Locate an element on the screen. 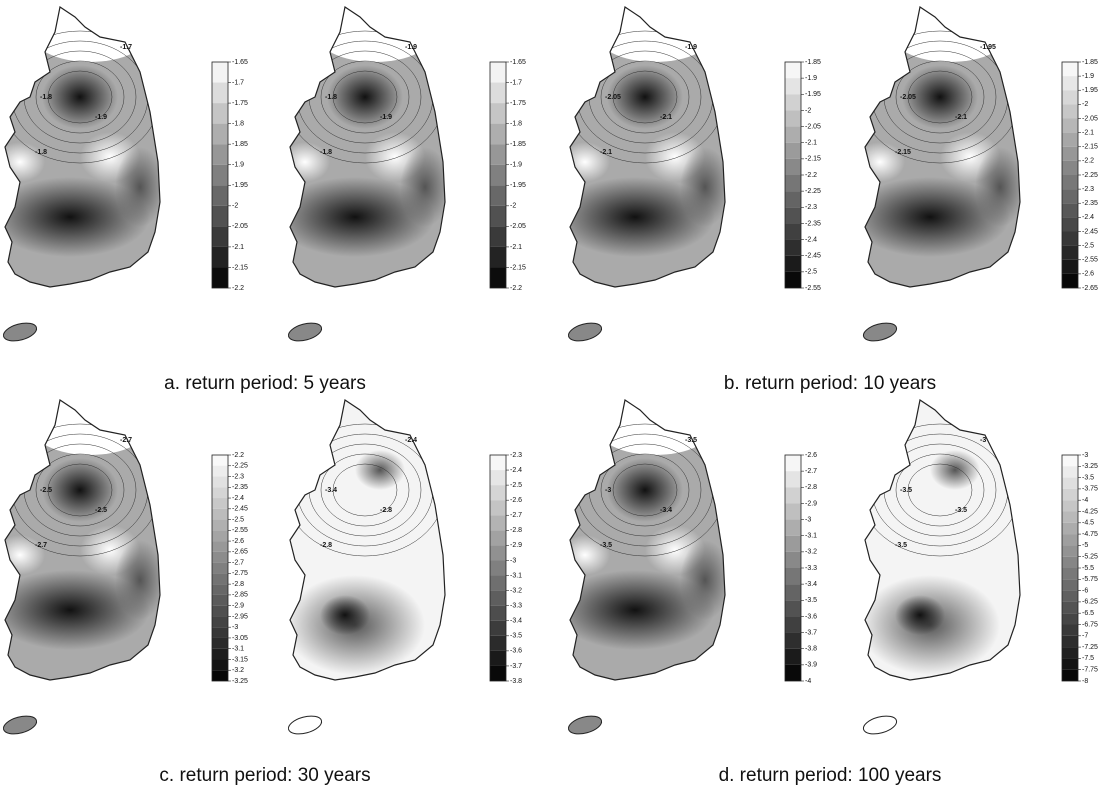 The image size is (1106, 796). contour-label: -3 is located at coordinates (983, 440).